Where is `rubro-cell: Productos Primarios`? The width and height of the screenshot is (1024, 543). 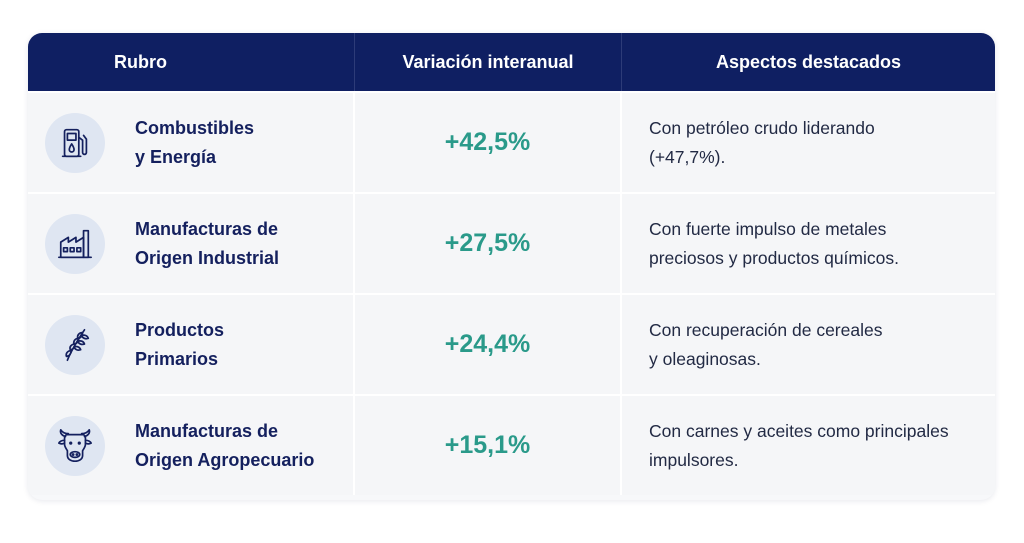 rubro-cell: Productos Primarios is located at coordinates (191, 344).